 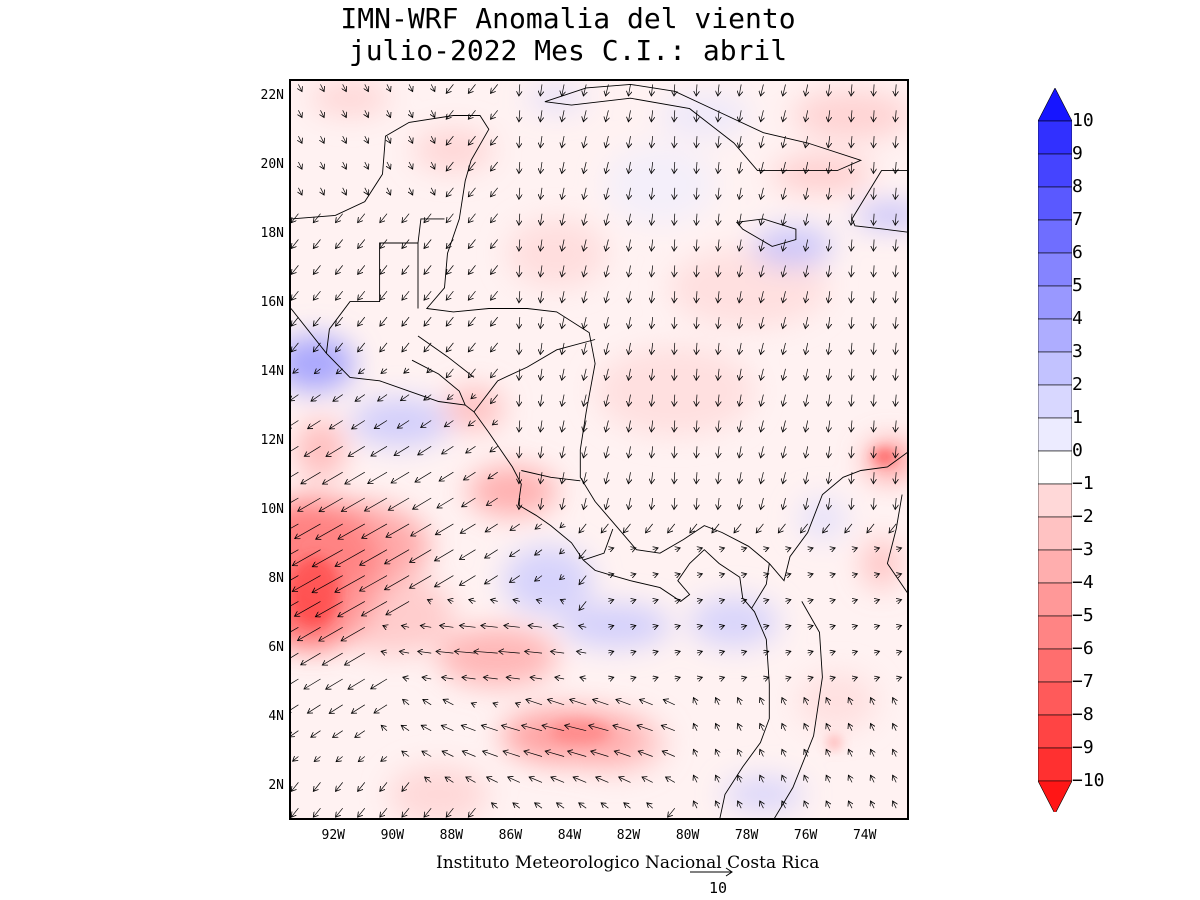 I want to click on colorbar-label: 4, so click(x=1077, y=318).